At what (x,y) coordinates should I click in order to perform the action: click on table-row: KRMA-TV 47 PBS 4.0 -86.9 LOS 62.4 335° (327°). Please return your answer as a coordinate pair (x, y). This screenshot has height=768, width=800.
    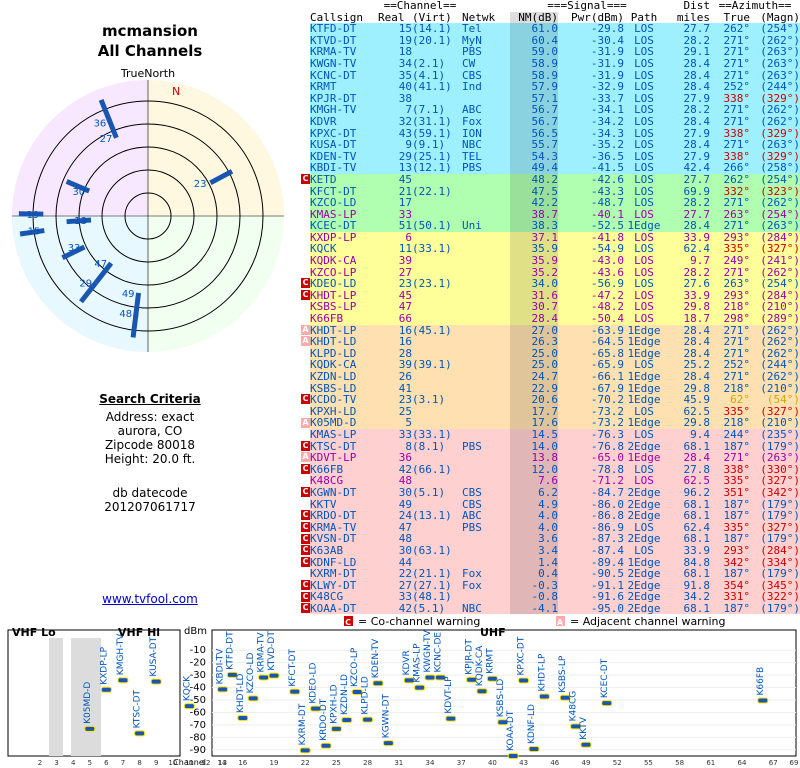
    Looking at the image, I should click on (555, 528).